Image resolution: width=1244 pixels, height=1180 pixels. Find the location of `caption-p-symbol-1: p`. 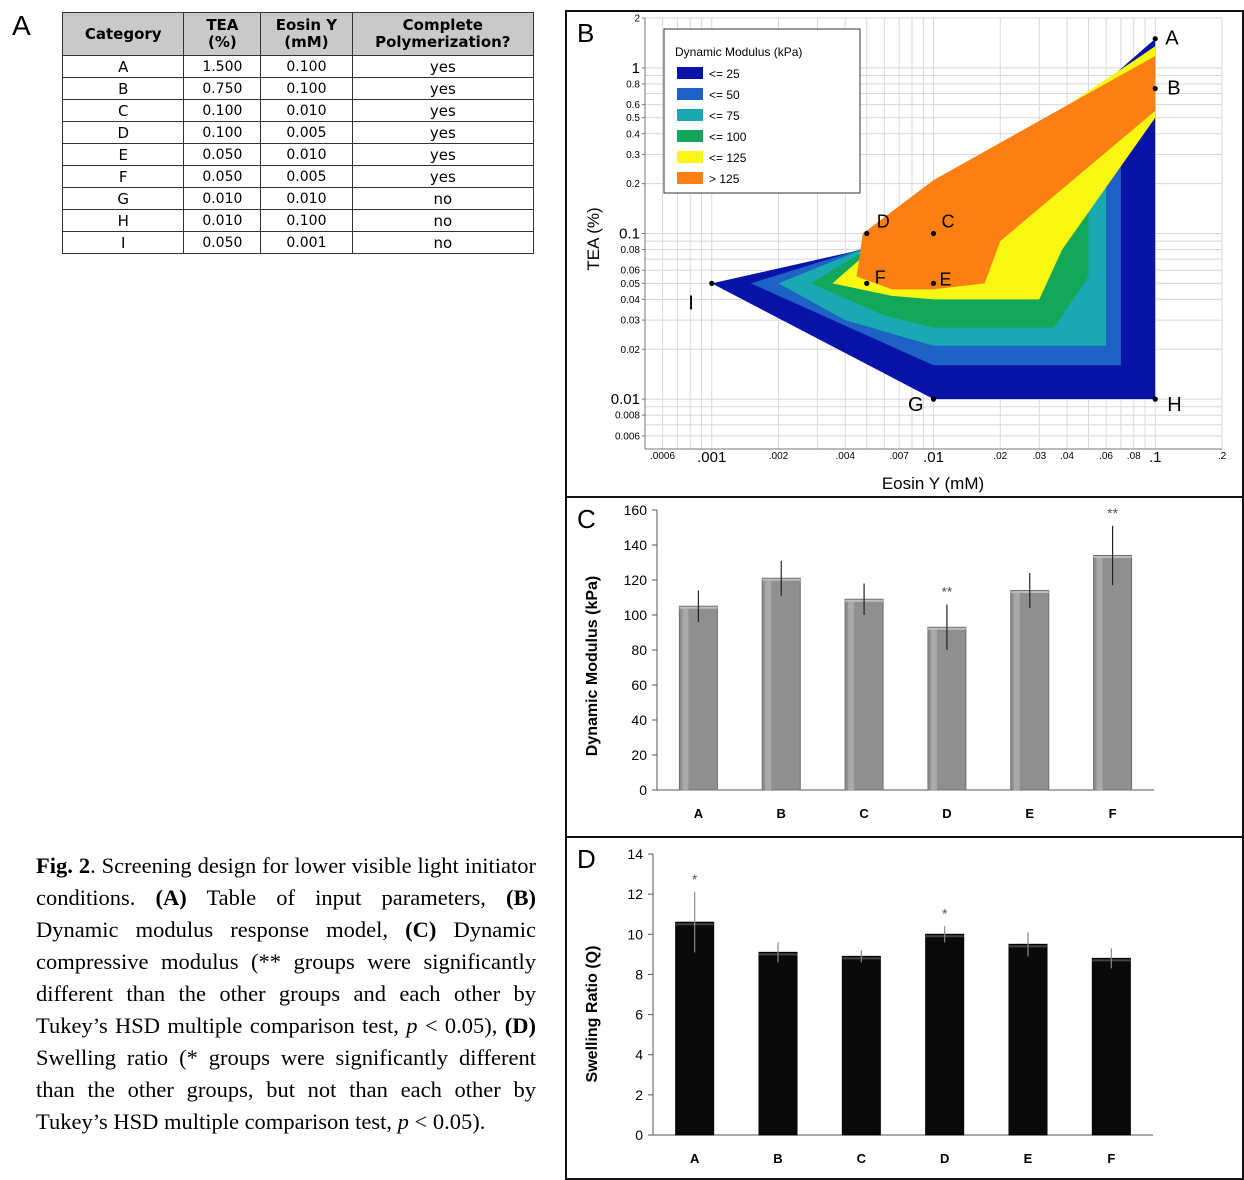

caption-p-symbol-1: p is located at coordinates (412, 1025).